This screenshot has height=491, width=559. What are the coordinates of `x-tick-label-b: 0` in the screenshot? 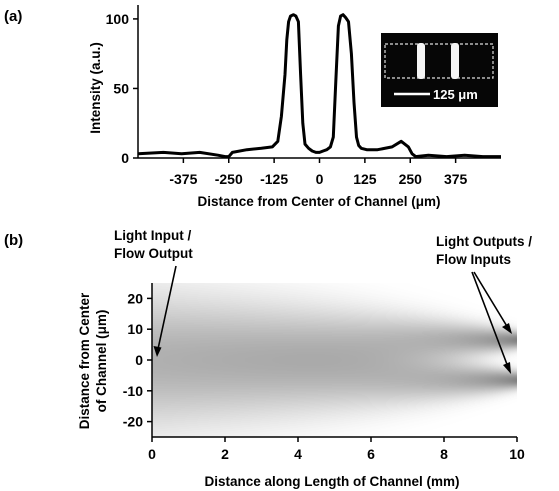 It's located at (152, 454).